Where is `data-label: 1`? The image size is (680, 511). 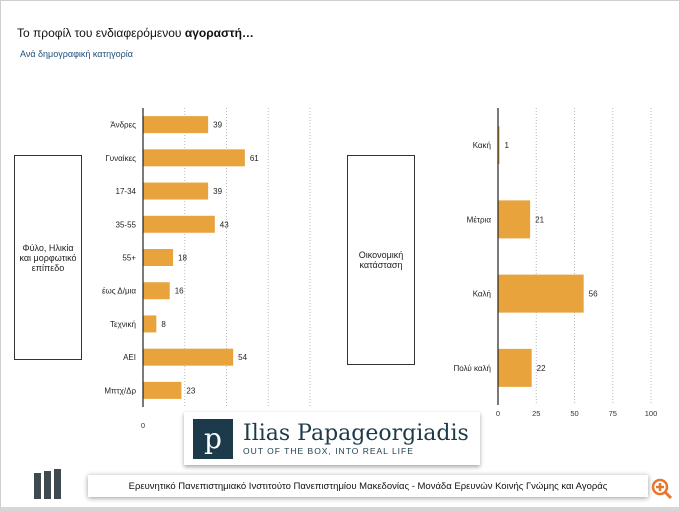
data-label: 1 is located at coordinates (507, 145).